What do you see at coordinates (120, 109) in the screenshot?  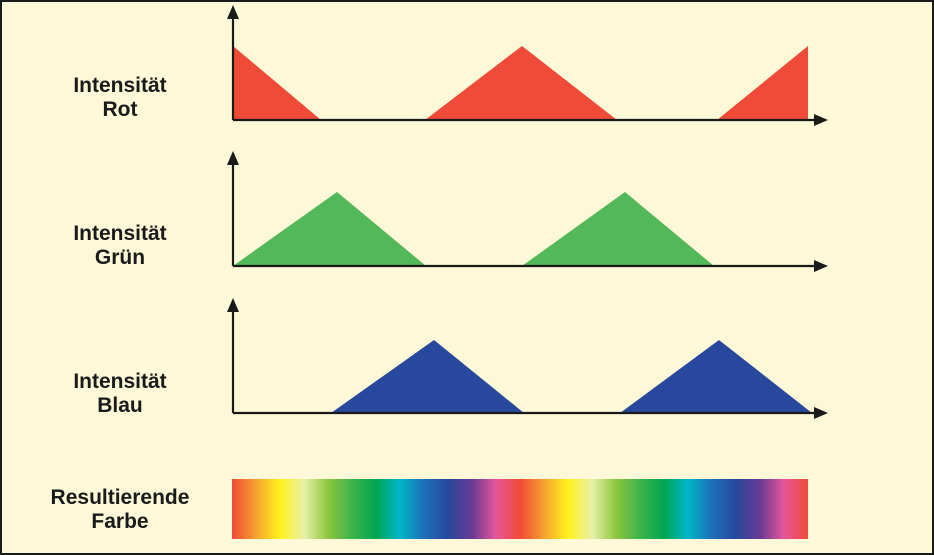 I see `red-label-line2: Rot` at bounding box center [120, 109].